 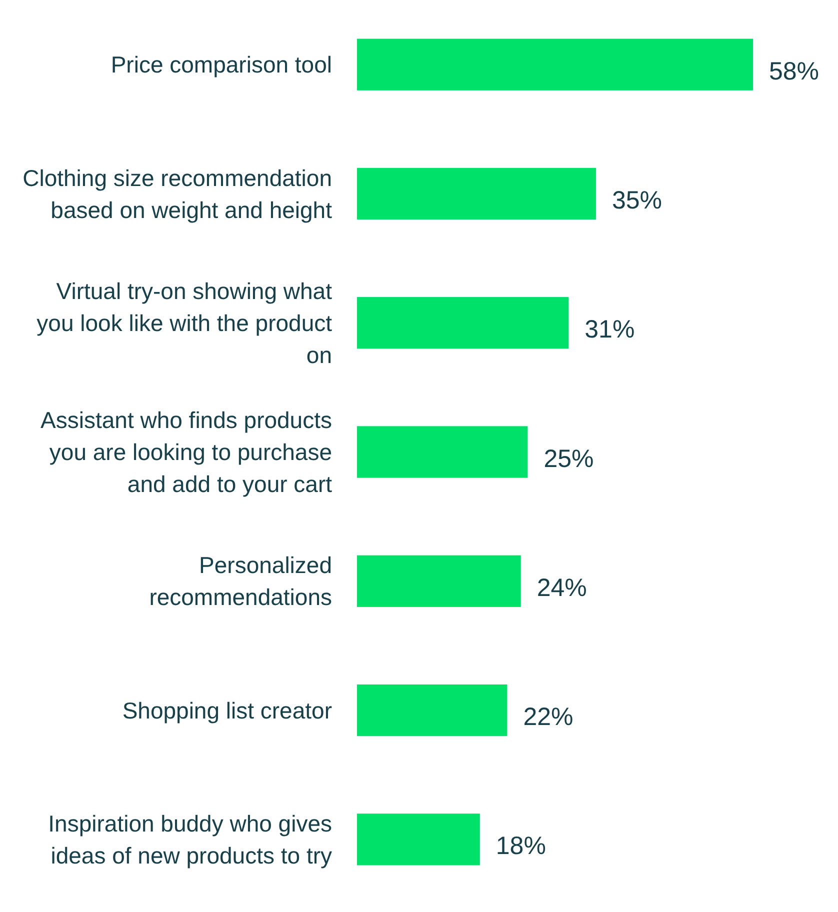 What do you see at coordinates (548, 717) in the screenshot?
I see `data-label: 22%` at bounding box center [548, 717].